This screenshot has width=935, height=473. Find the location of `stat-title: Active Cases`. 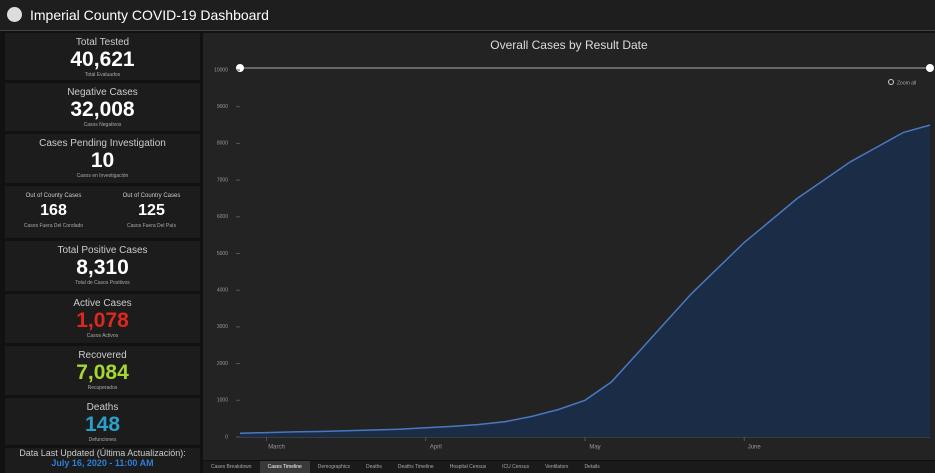

stat-title: Active Cases is located at coordinates (102, 303).